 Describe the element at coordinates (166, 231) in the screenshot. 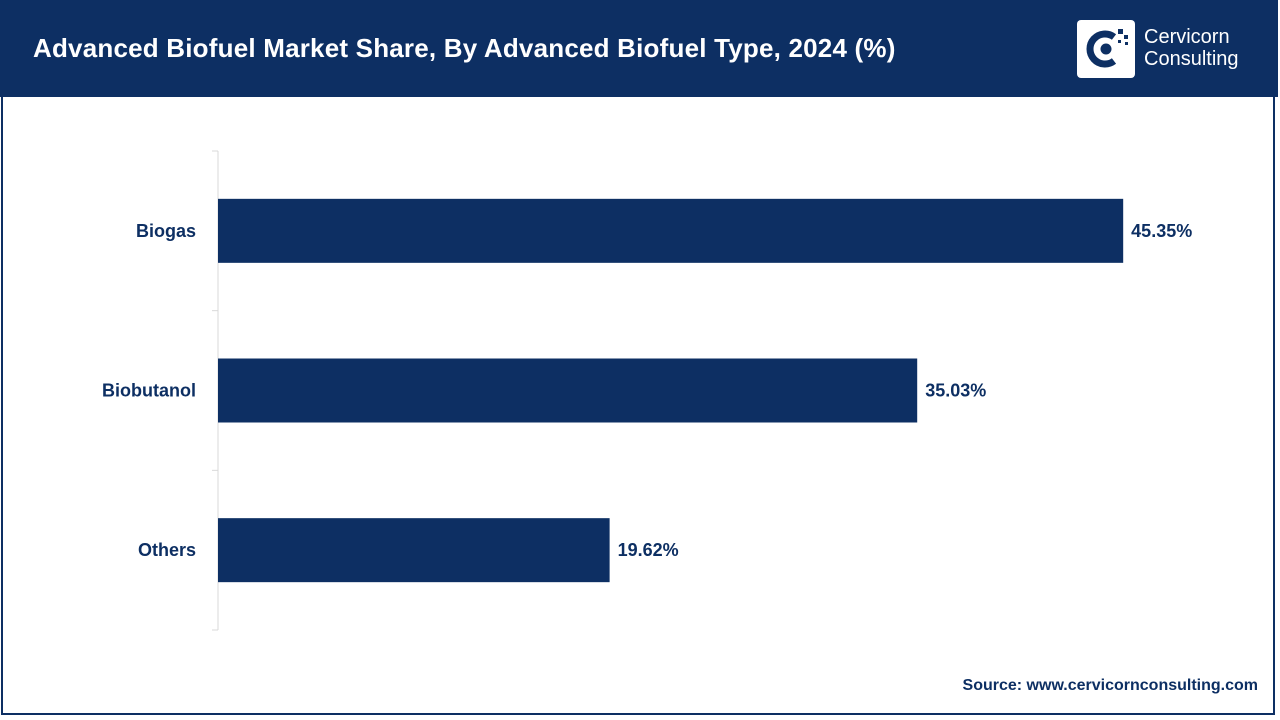

I see `category-label: Biogas` at that location.